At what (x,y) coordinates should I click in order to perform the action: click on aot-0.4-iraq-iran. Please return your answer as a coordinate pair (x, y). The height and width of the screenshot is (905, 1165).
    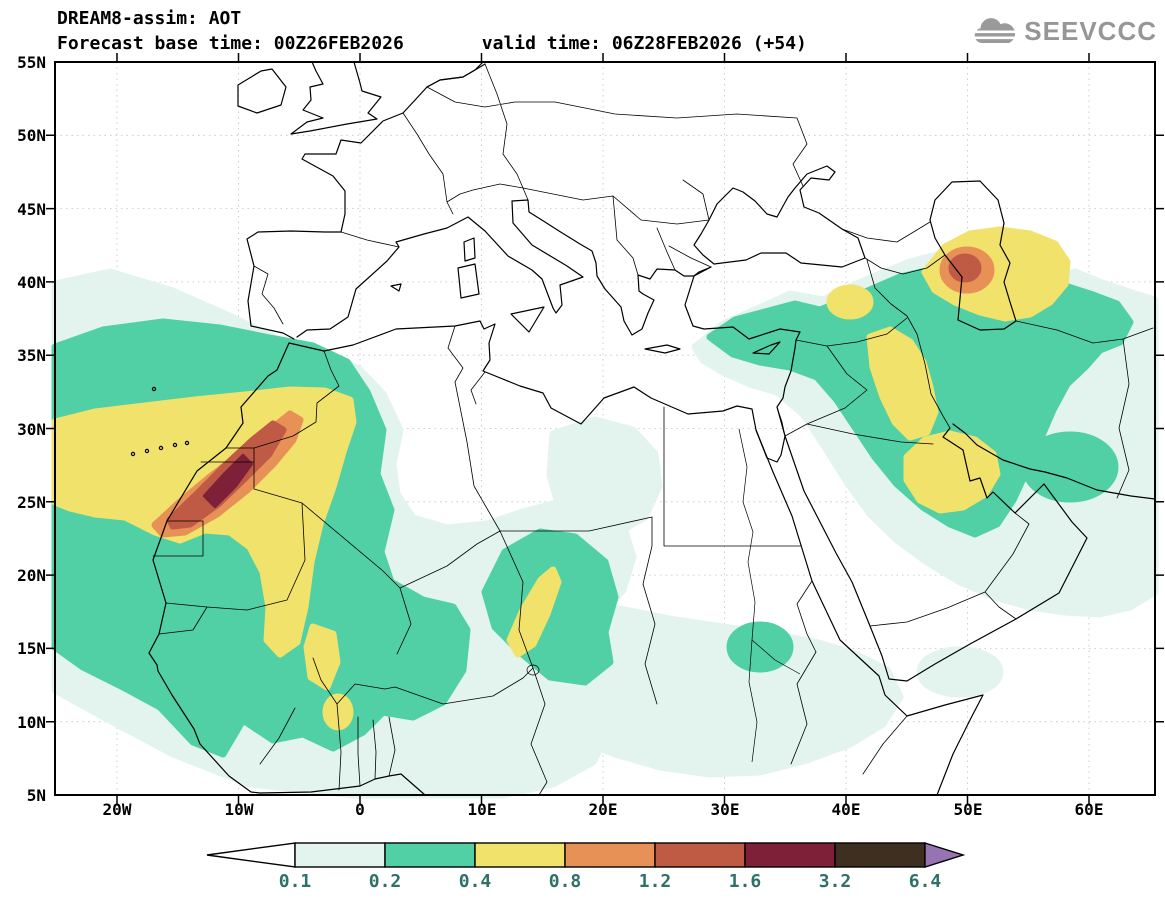
    Looking at the image, I should click on (902, 383).